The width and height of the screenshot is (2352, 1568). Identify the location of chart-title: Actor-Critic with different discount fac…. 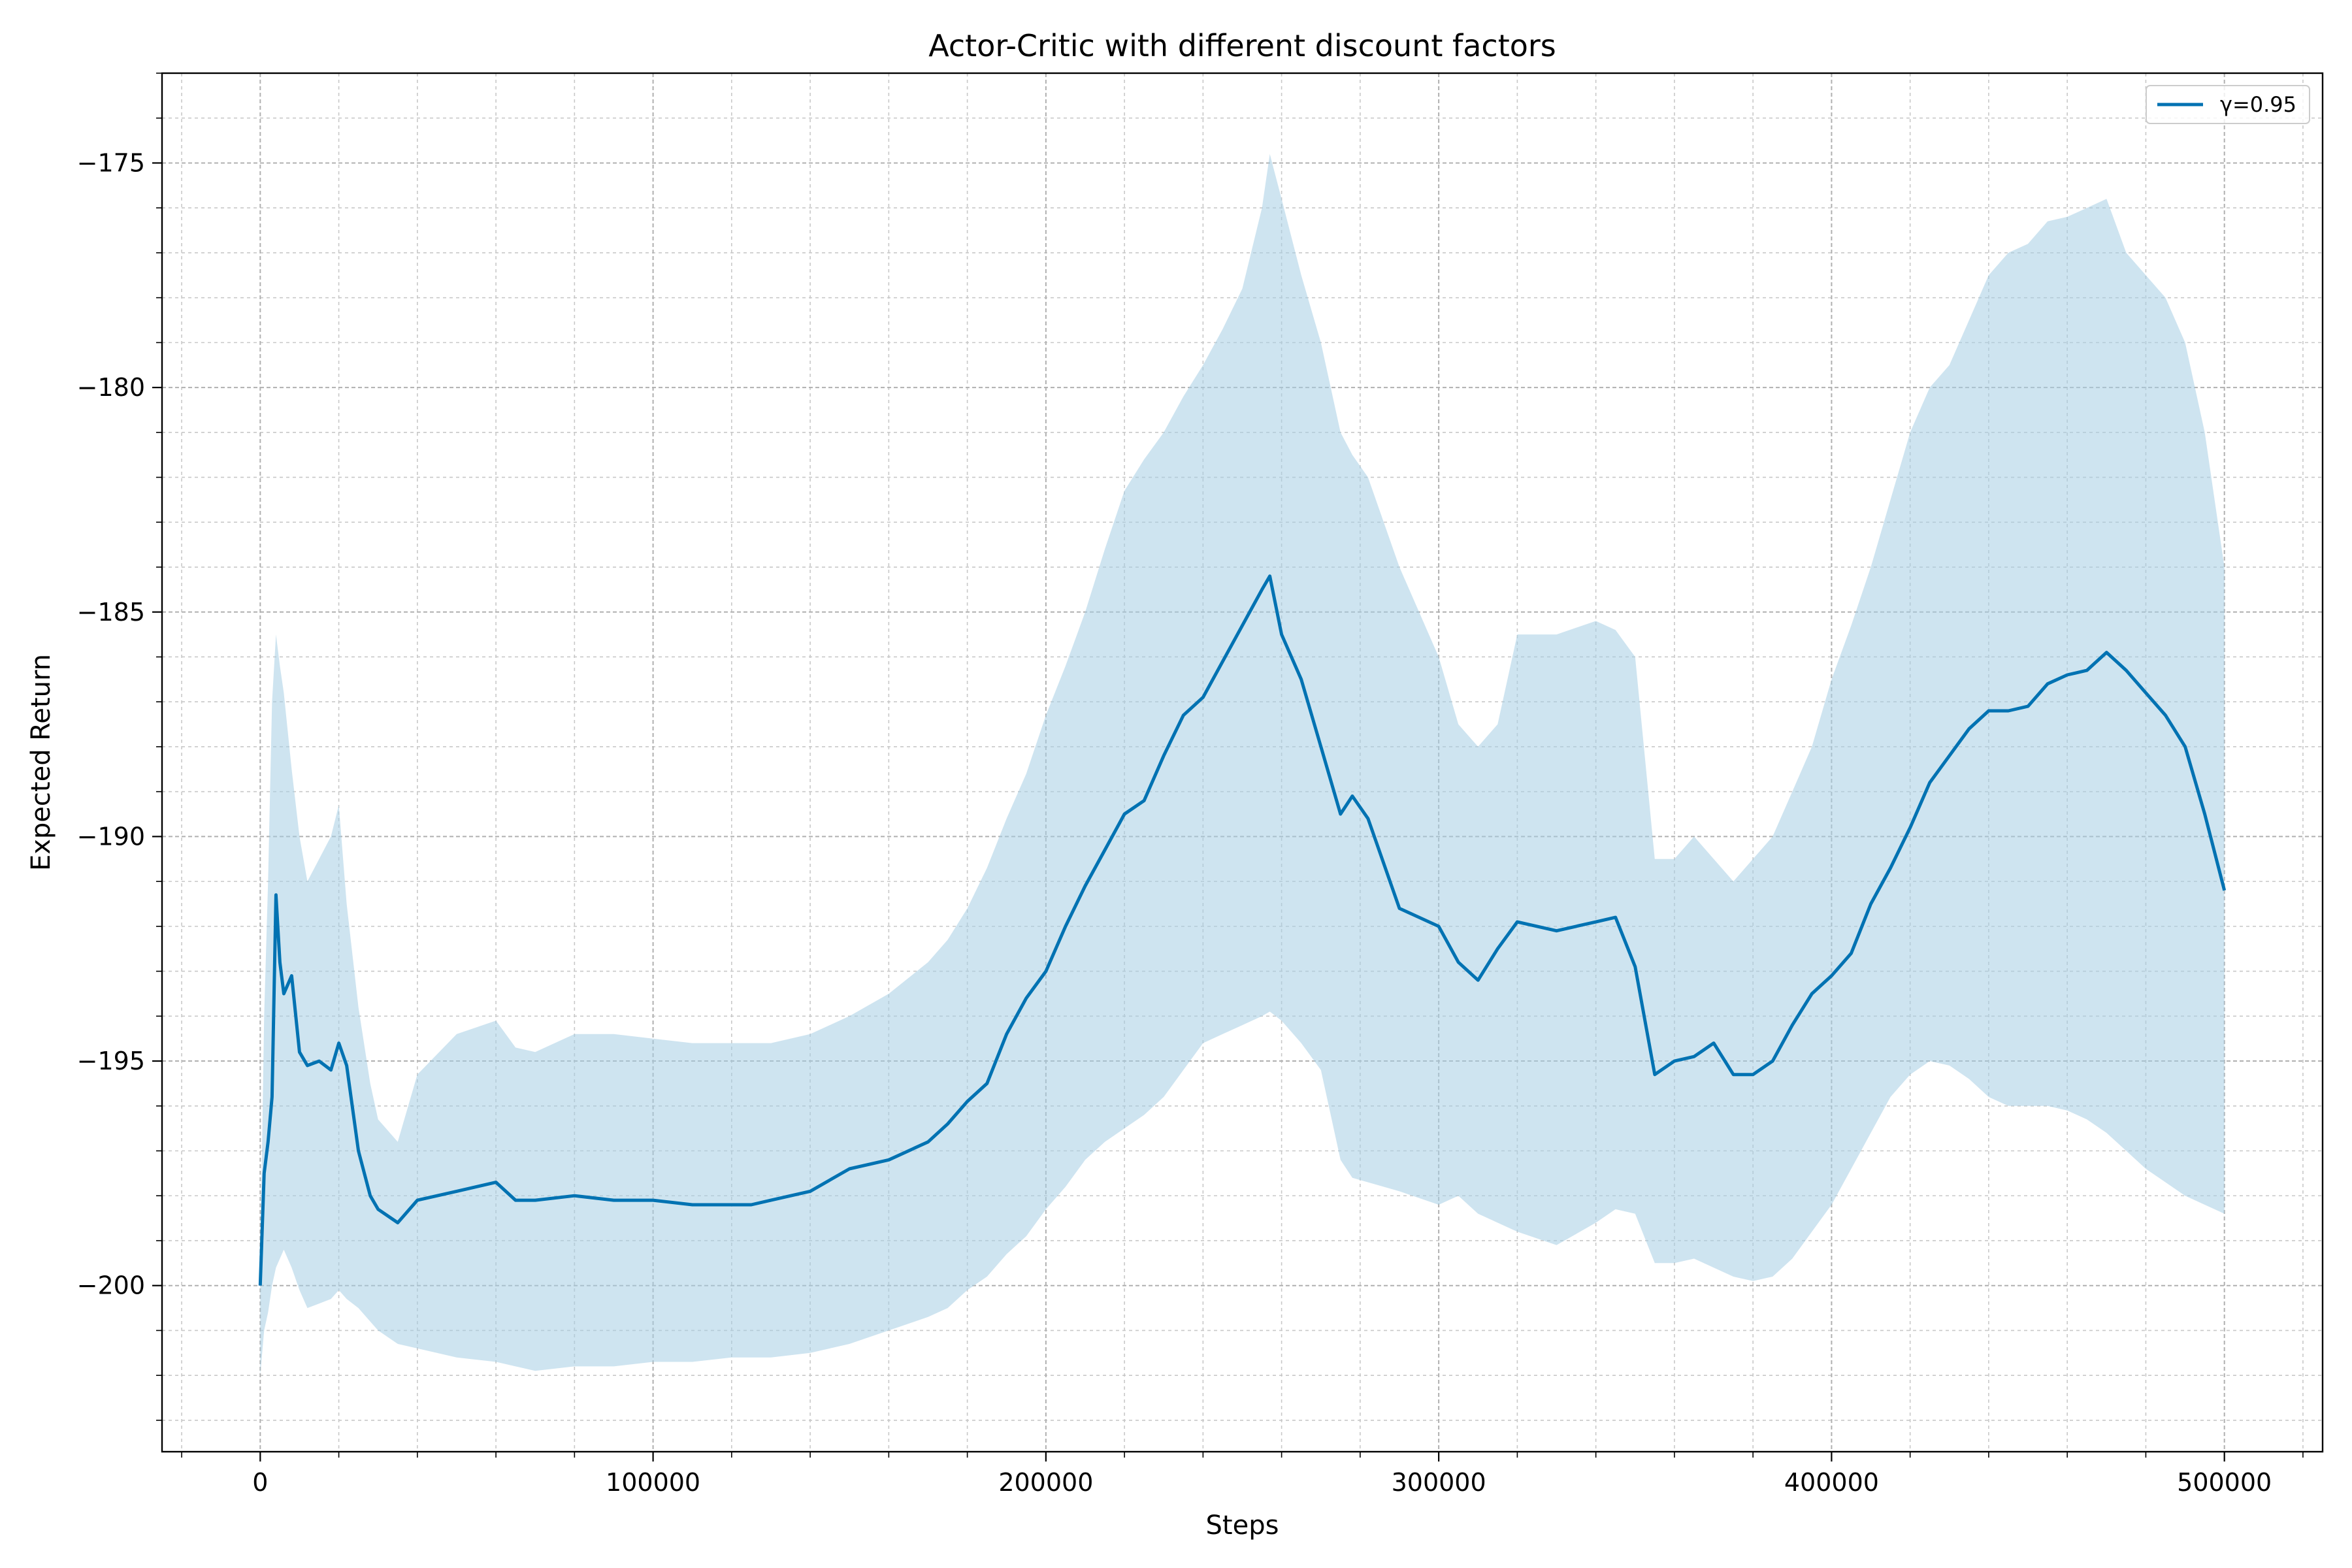
(1242, 45).